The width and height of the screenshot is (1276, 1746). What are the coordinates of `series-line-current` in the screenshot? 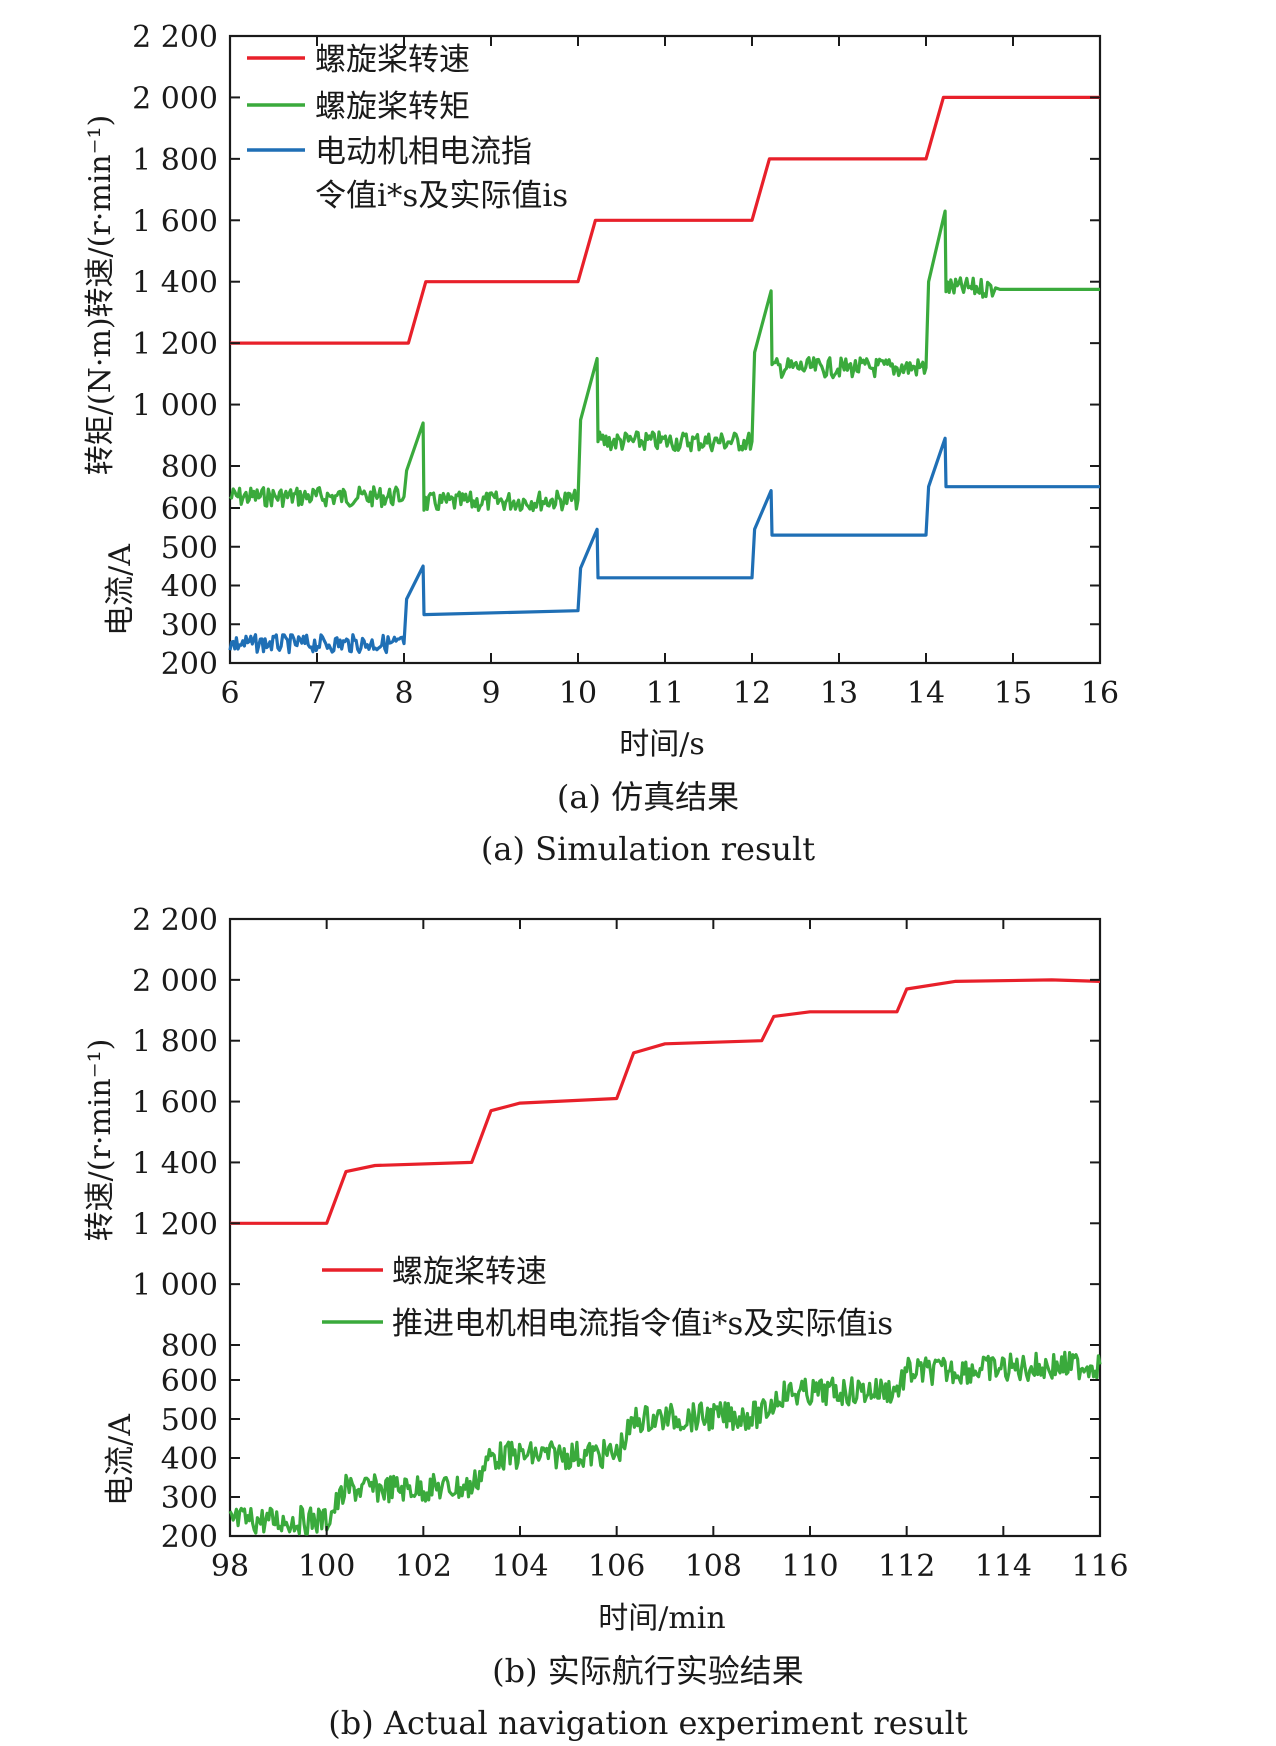 It's located at (664, 545).